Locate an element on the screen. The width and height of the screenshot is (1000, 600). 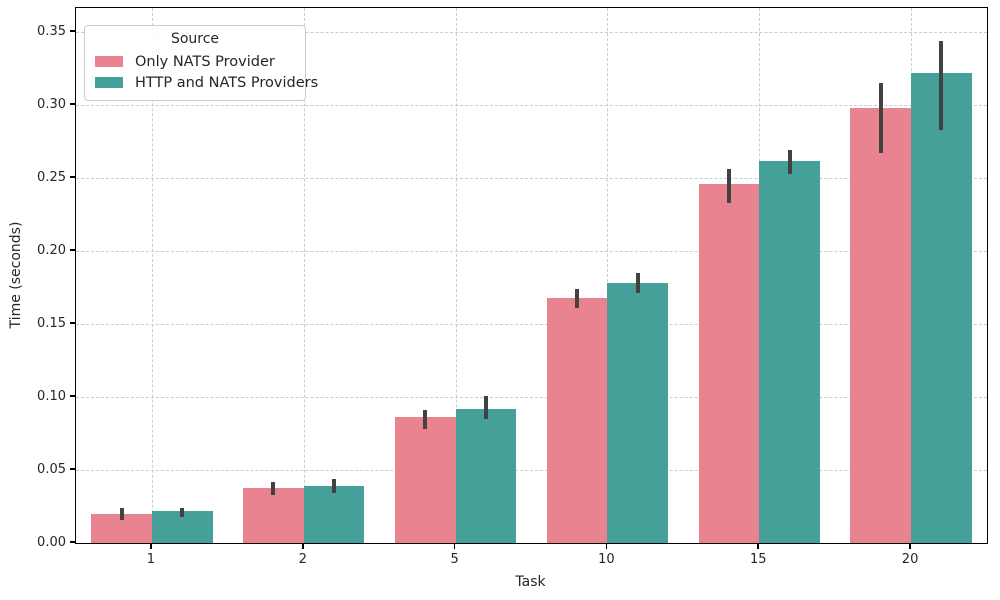
x-tick-label: 2 is located at coordinates (302, 559).